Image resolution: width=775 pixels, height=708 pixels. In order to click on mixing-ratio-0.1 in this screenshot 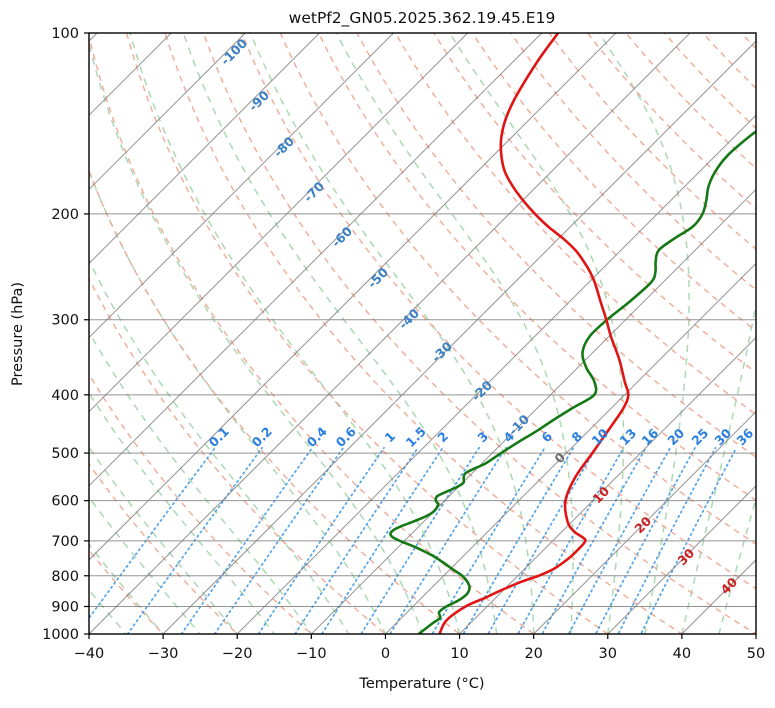, I will do `click(152, 533)`.